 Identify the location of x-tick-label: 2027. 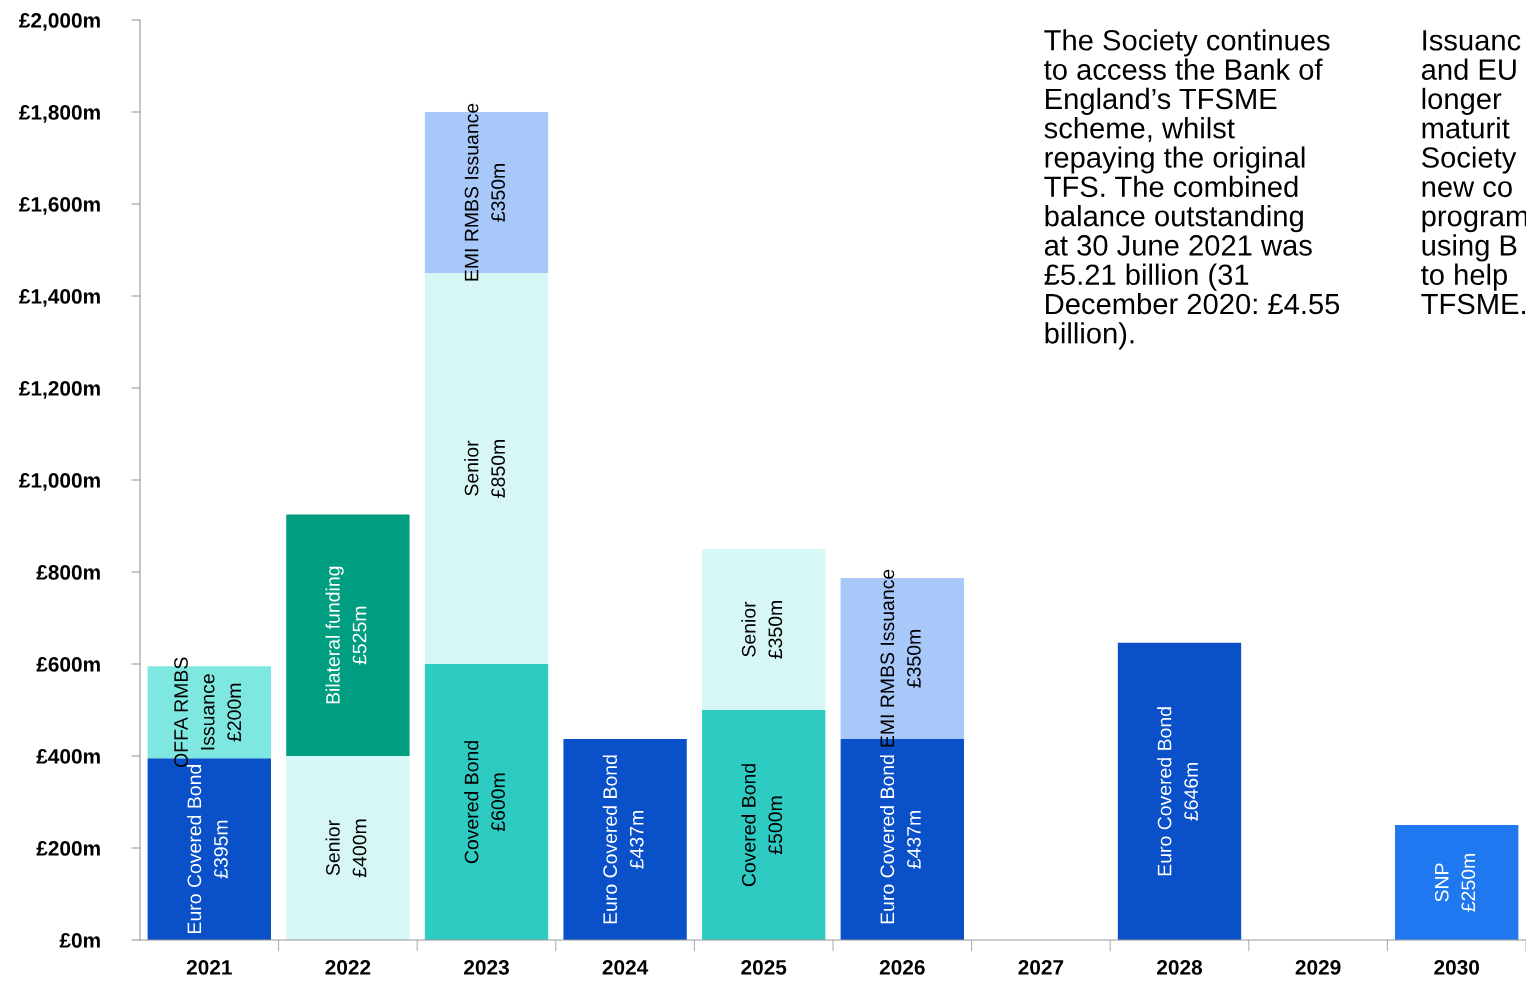
(1041, 967).